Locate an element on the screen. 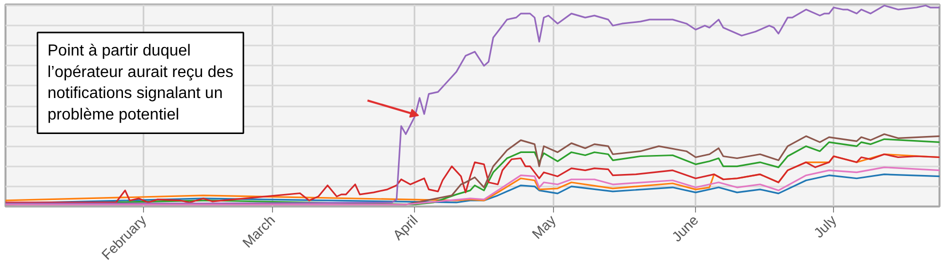 This screenshot has height=271, width=945. x-tick-label: July is located at coordinates (825, 226).